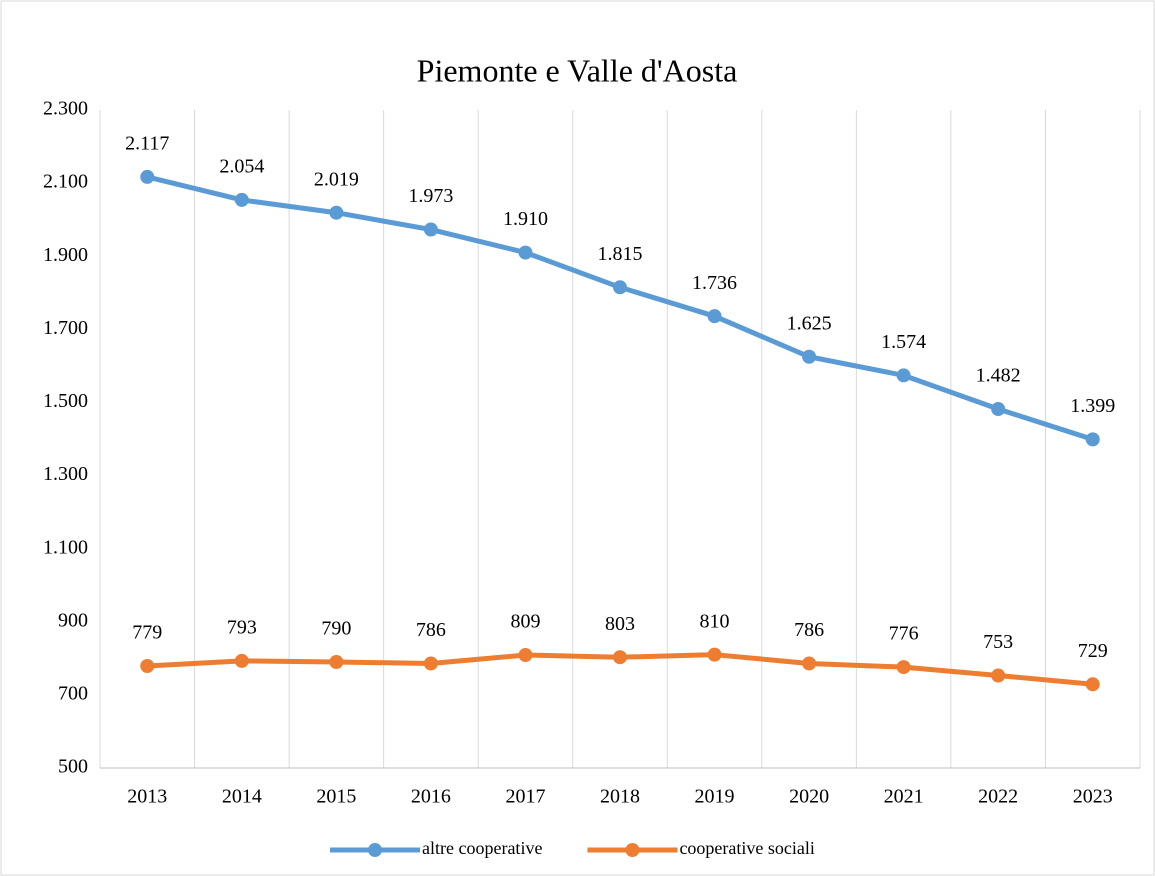  Describe the element at coordinates (65, 401) in the screenshot. I see `y-tick-label: 1.500` at that location.